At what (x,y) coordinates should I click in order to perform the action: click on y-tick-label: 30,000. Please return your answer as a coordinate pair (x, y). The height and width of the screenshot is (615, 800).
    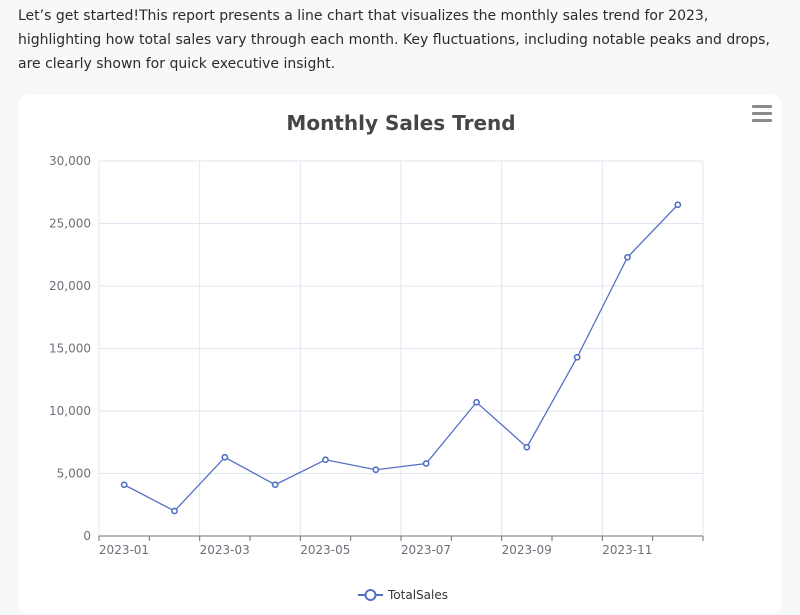
    Looking at the image, I should click on (70, 161).